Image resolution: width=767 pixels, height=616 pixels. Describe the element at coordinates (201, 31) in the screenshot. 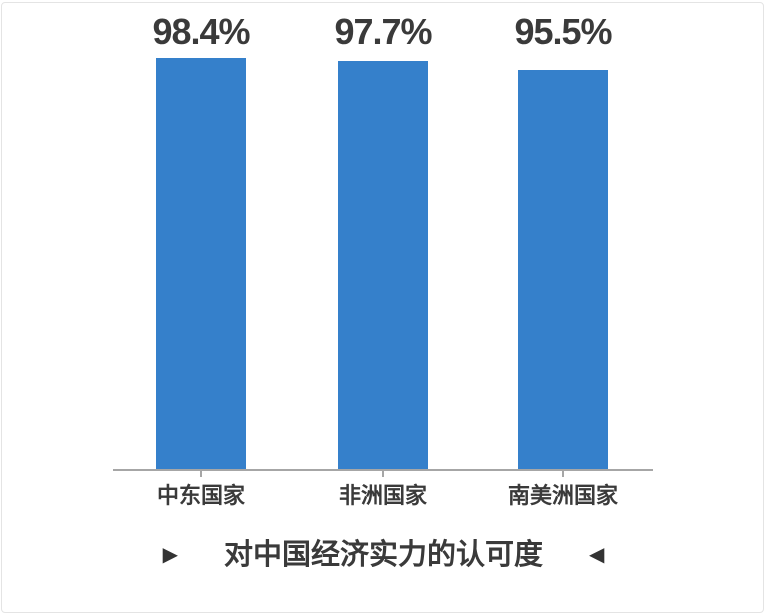

I see `value-label-middle-east: 98.4%` at that location.